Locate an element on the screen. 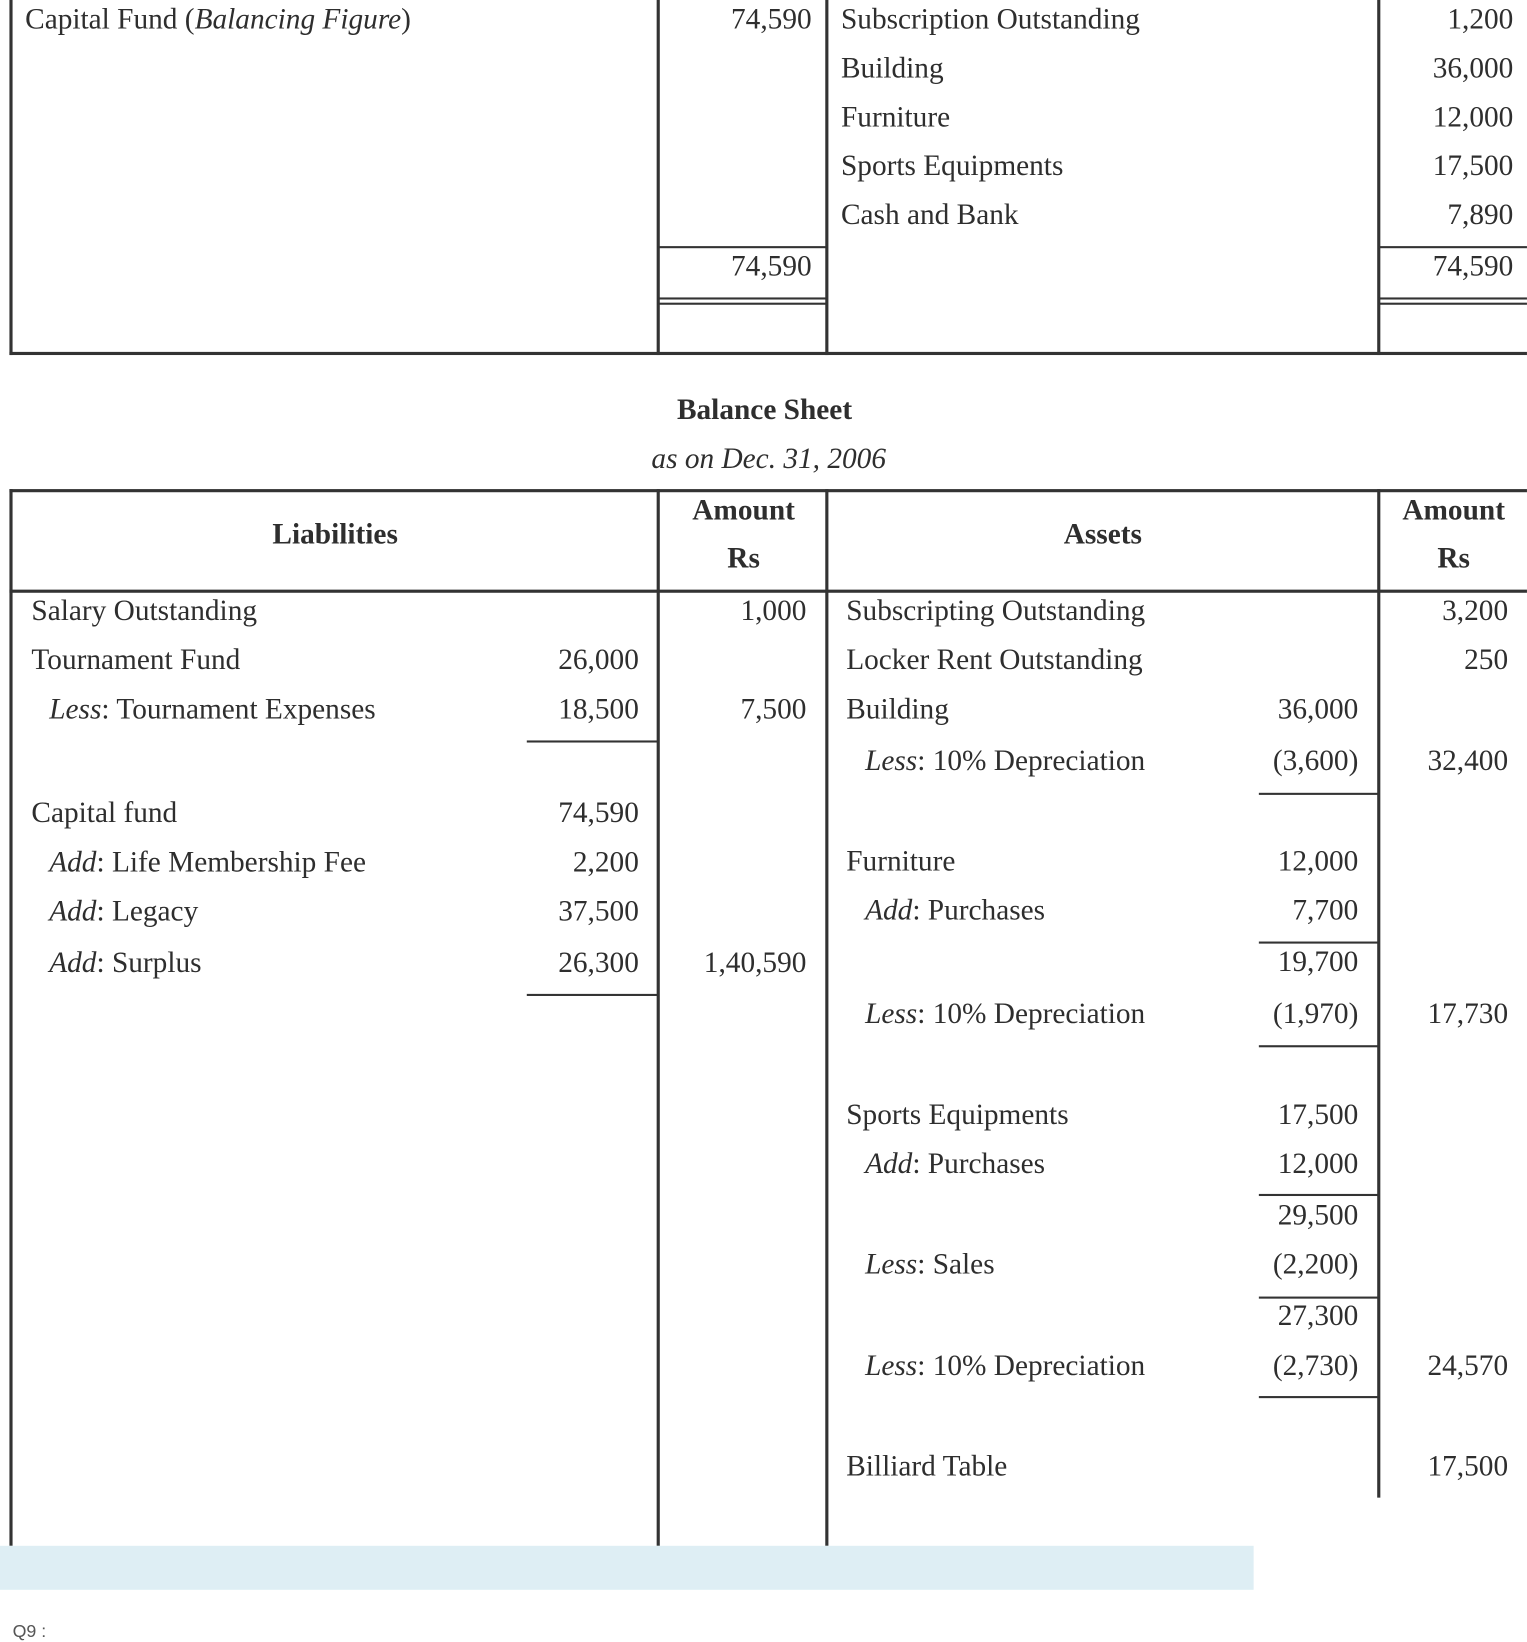  balance-sheet-subtitle: as on Dec. 31, 2006 is located at coordinates (769, 459).